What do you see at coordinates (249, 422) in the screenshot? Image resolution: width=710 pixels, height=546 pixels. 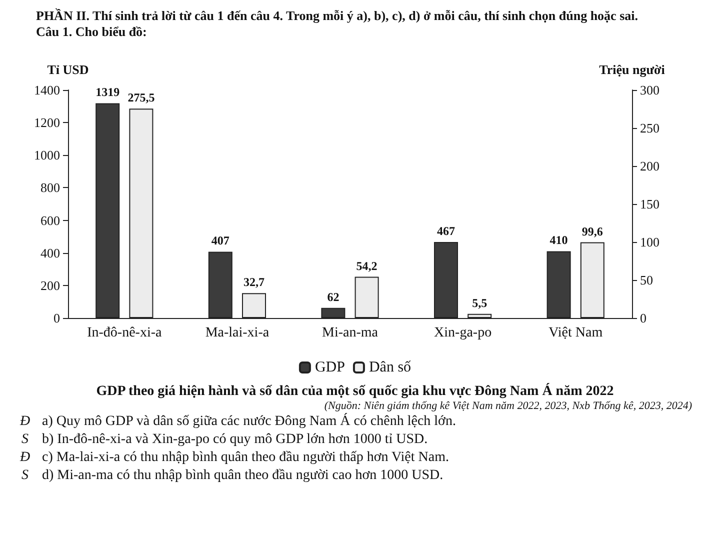 I see `text: a) Quy mô GDP và dân số giữa các nước Đông Nam Á có chênh lệch lớn.` at bounding box center [249, 422].